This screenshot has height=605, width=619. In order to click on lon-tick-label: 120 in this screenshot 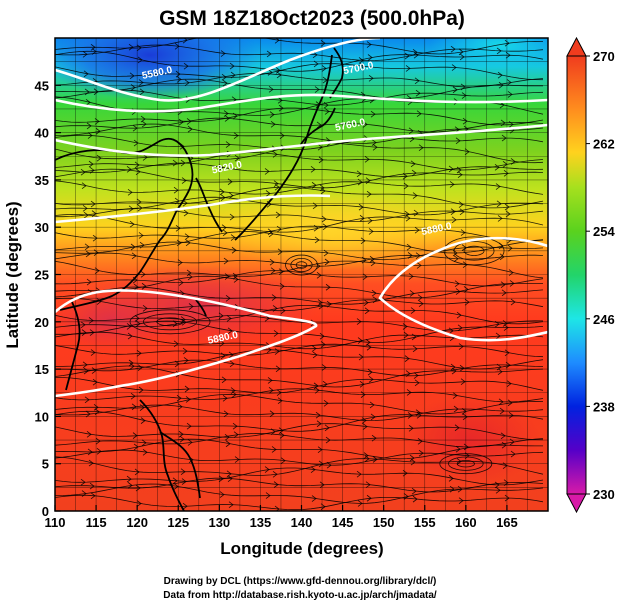, I will do `click(137, 522)`.